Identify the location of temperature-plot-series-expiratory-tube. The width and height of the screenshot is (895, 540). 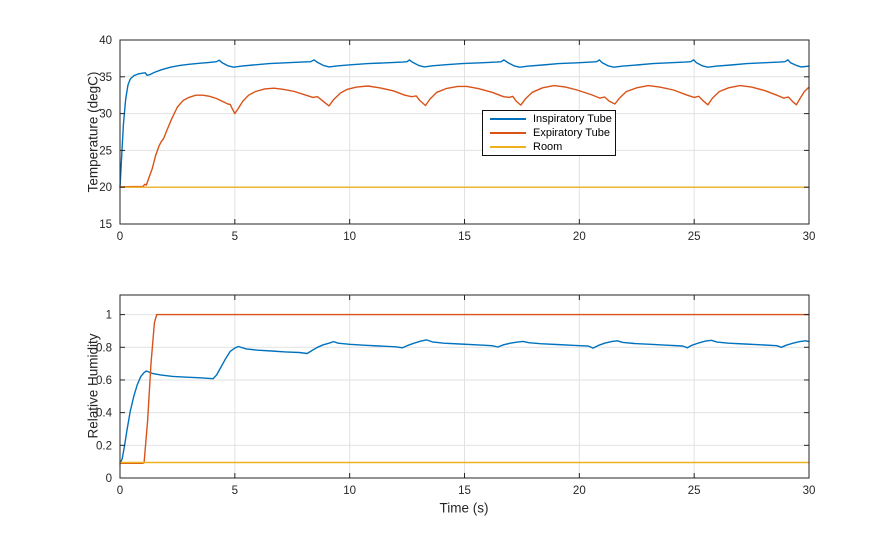
(464, 136).